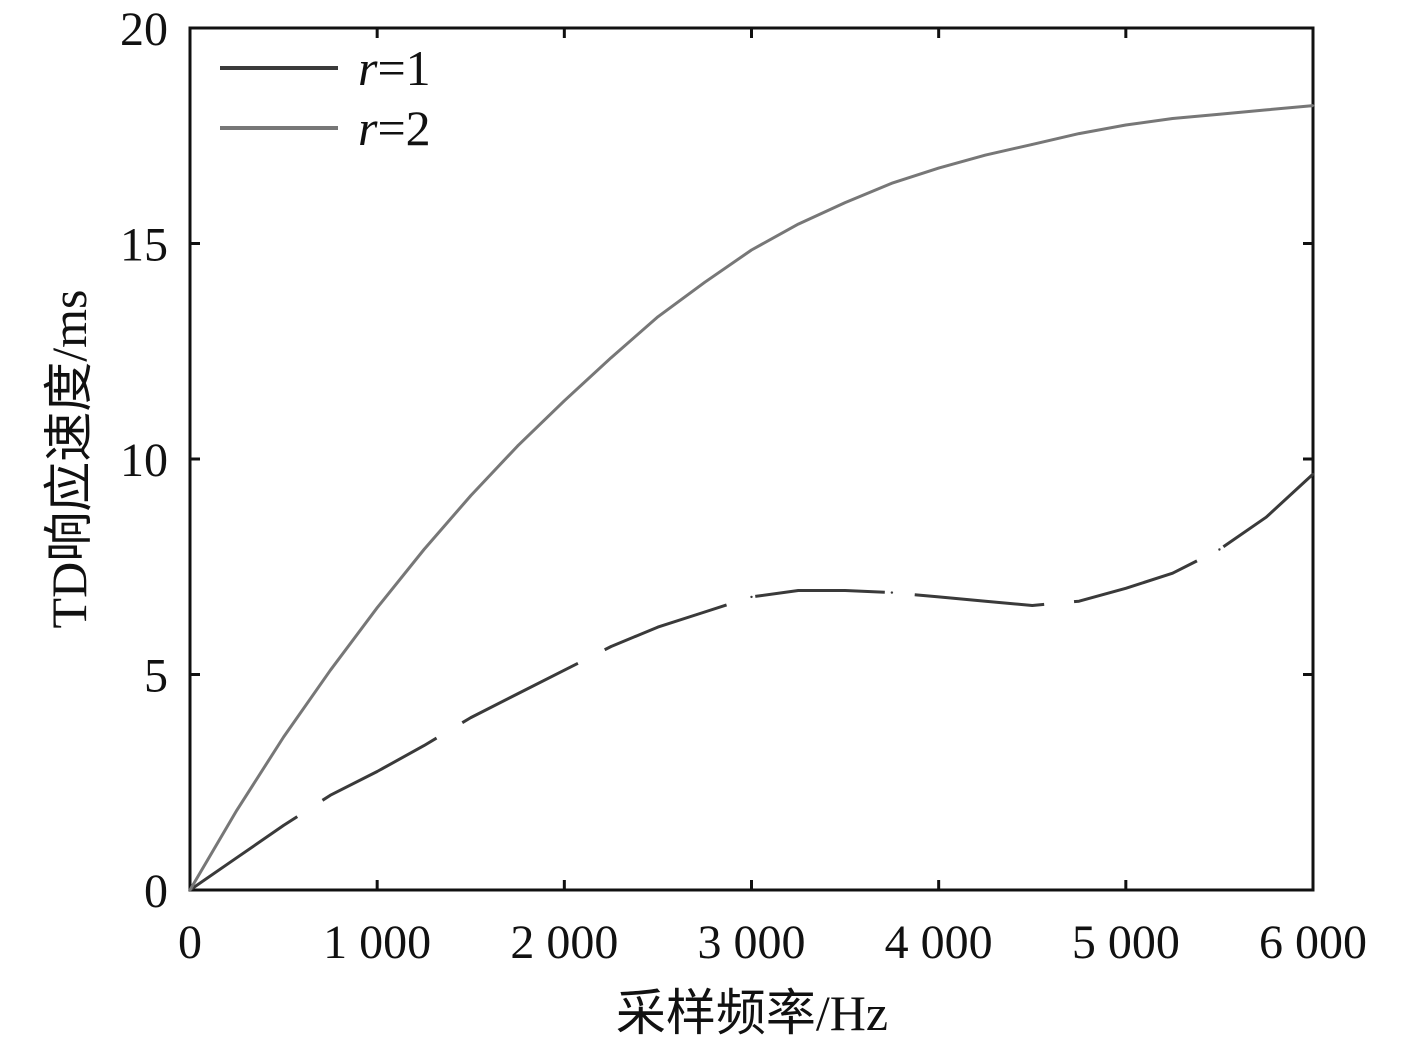 This screenshot has height=1044, width=1417. I want to click on y-tick-label: 10, so click(144, 460).